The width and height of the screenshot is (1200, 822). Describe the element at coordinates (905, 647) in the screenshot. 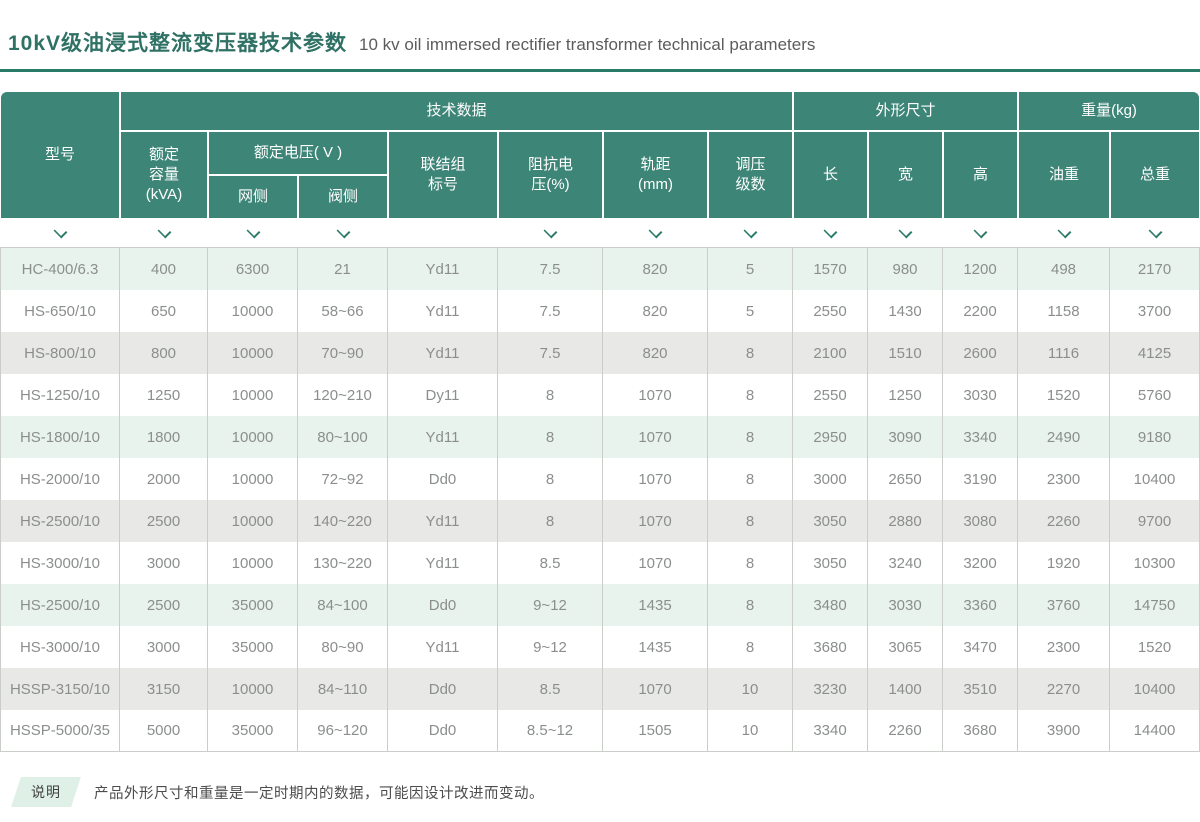

I see `value-cell: 3065` at that location.